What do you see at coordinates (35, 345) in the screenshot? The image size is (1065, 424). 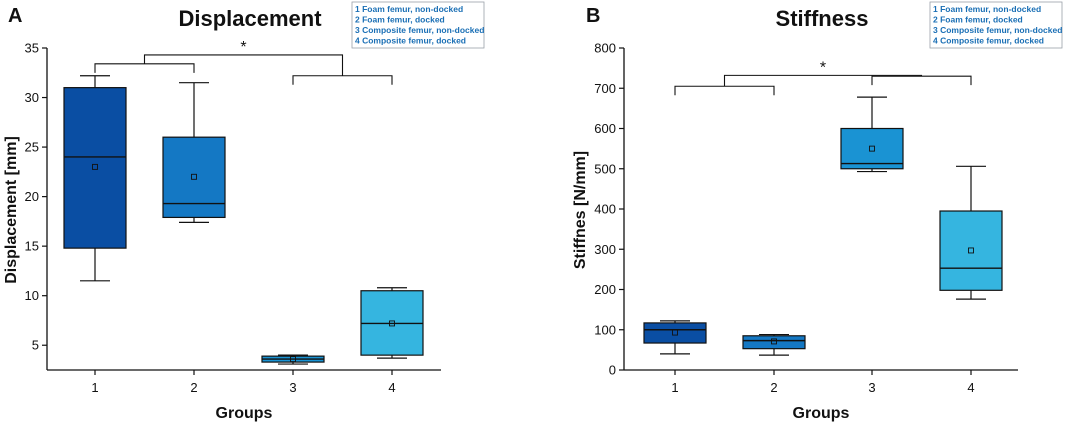 I see `y-tick-label: 5` at bounding box center [35, 345].